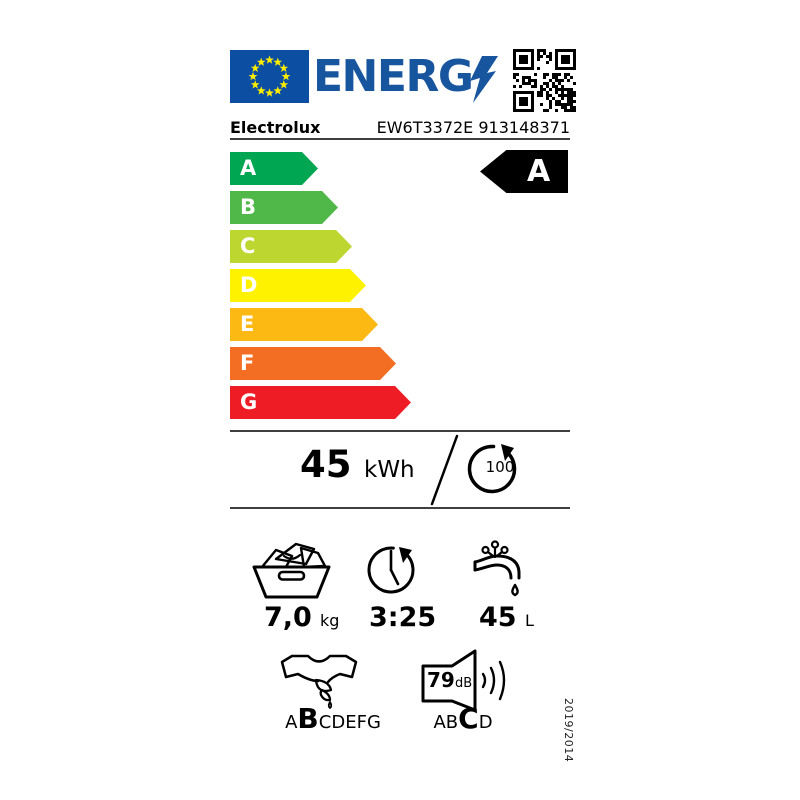 This screenshot has height=800, width=800. Describe the element at coordinates (319, 680) in the screenshot. I see `spin-dry-icon` at that location.